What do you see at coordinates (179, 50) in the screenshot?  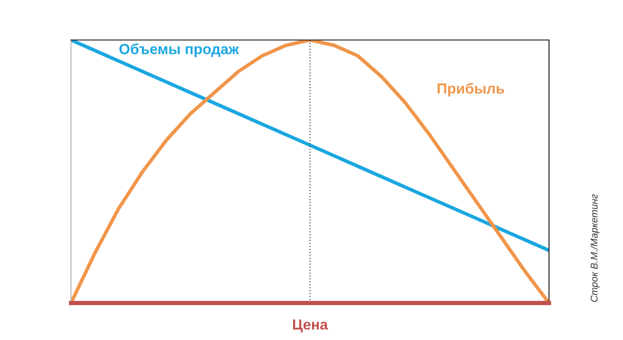 I see `series-label: Объемы продаж` at bounding box center [179, 50].